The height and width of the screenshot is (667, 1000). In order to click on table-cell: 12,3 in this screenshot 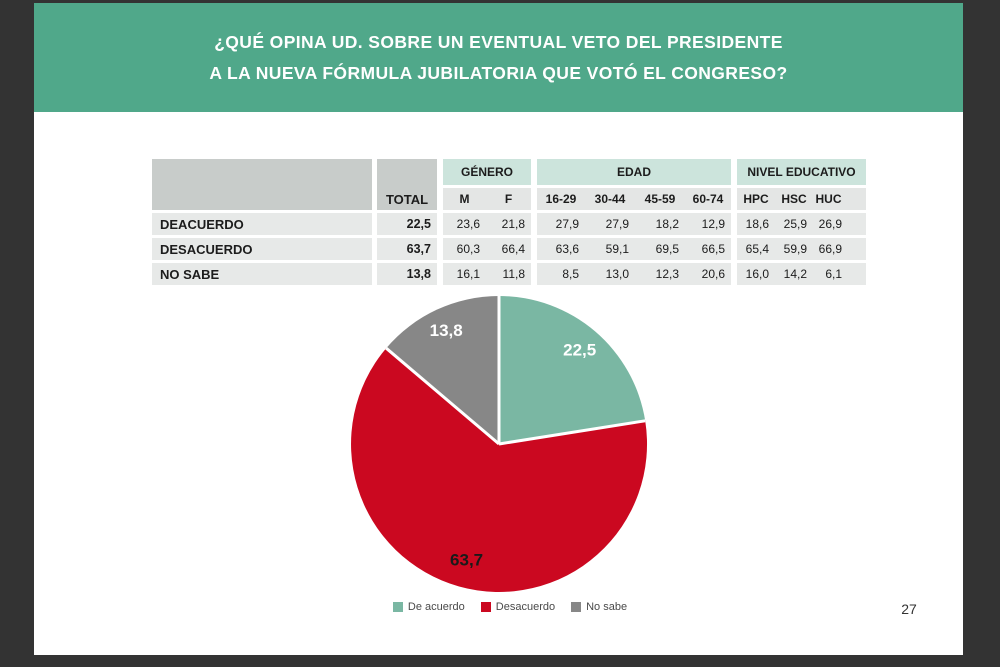, I will do `click(660, 274)`.